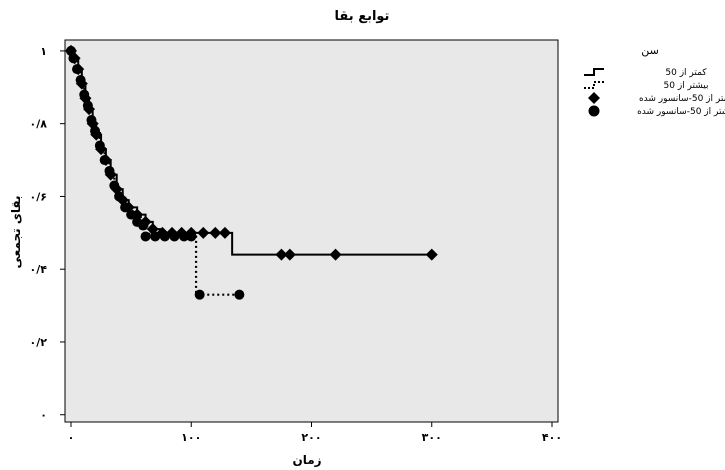  What do you see at coordinates (432, 437) in the screenshot?
I see `x-tick-label: ۳۰۰` at bounding box center [432, 437].